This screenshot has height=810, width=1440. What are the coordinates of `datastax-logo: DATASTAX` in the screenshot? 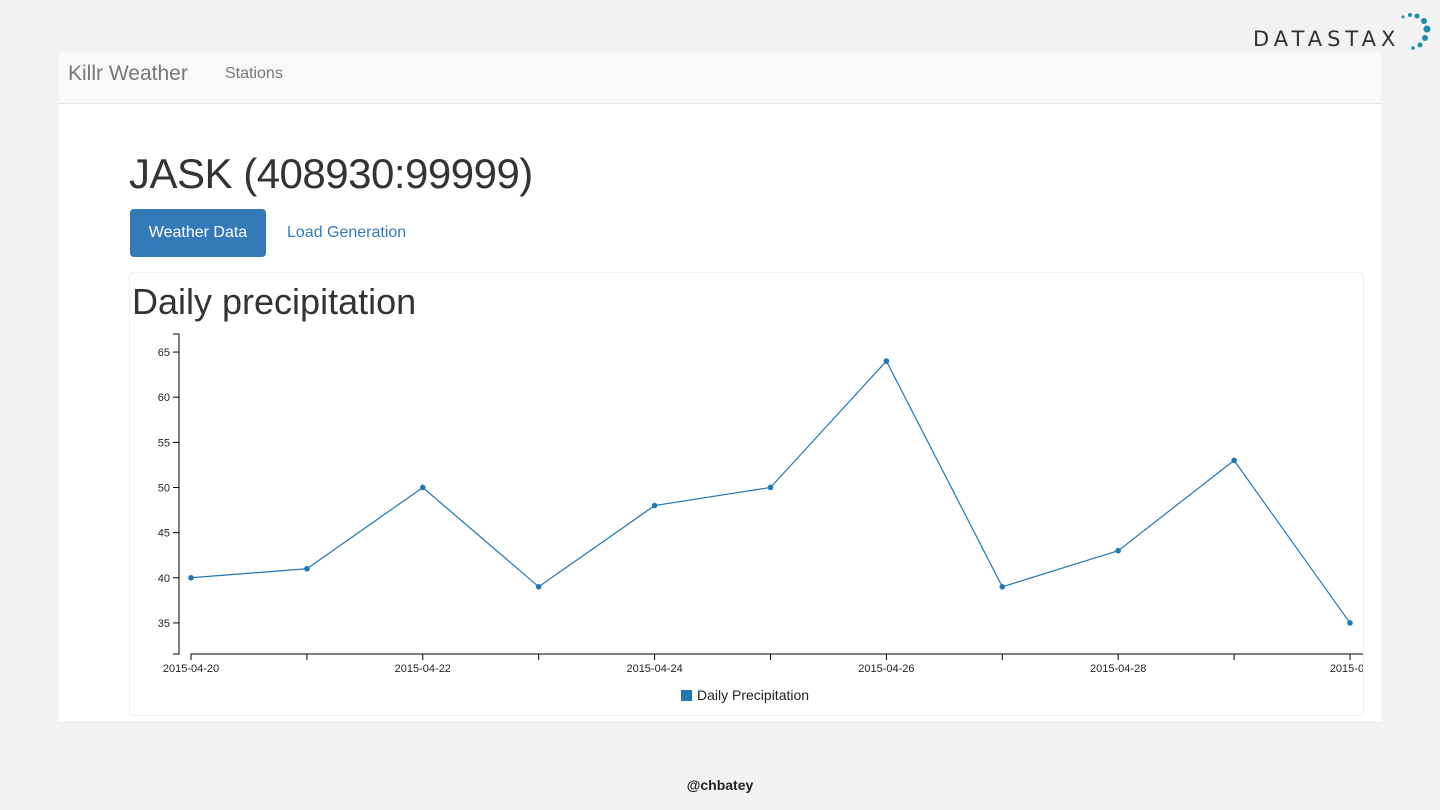 It's located at (1341, 32).